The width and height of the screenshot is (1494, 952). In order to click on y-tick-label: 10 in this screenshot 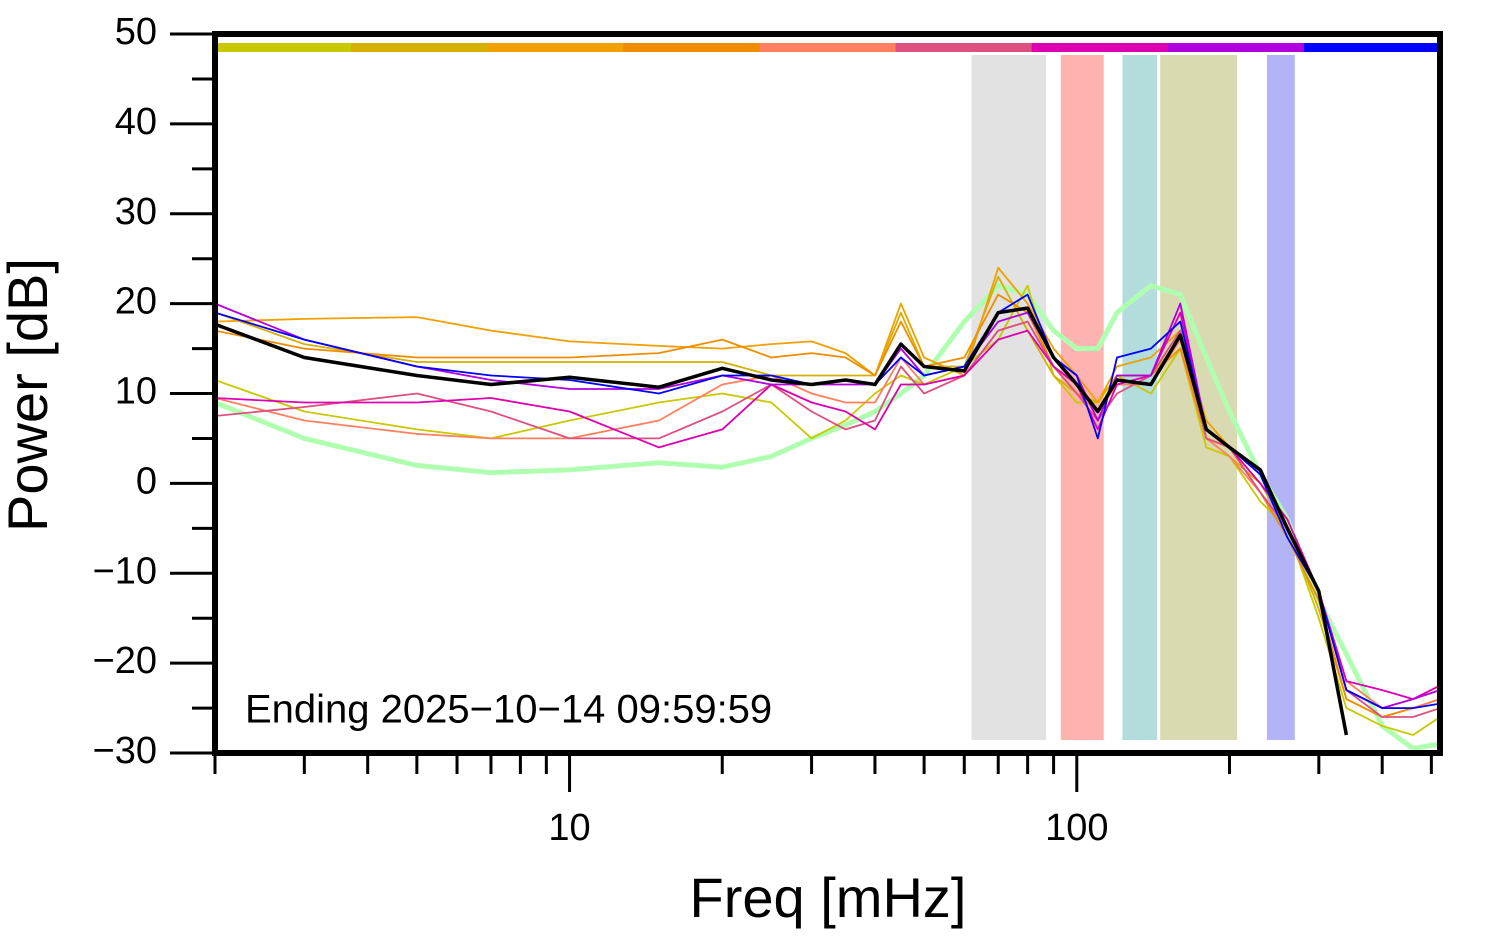, I will do `click(136, 392)`.